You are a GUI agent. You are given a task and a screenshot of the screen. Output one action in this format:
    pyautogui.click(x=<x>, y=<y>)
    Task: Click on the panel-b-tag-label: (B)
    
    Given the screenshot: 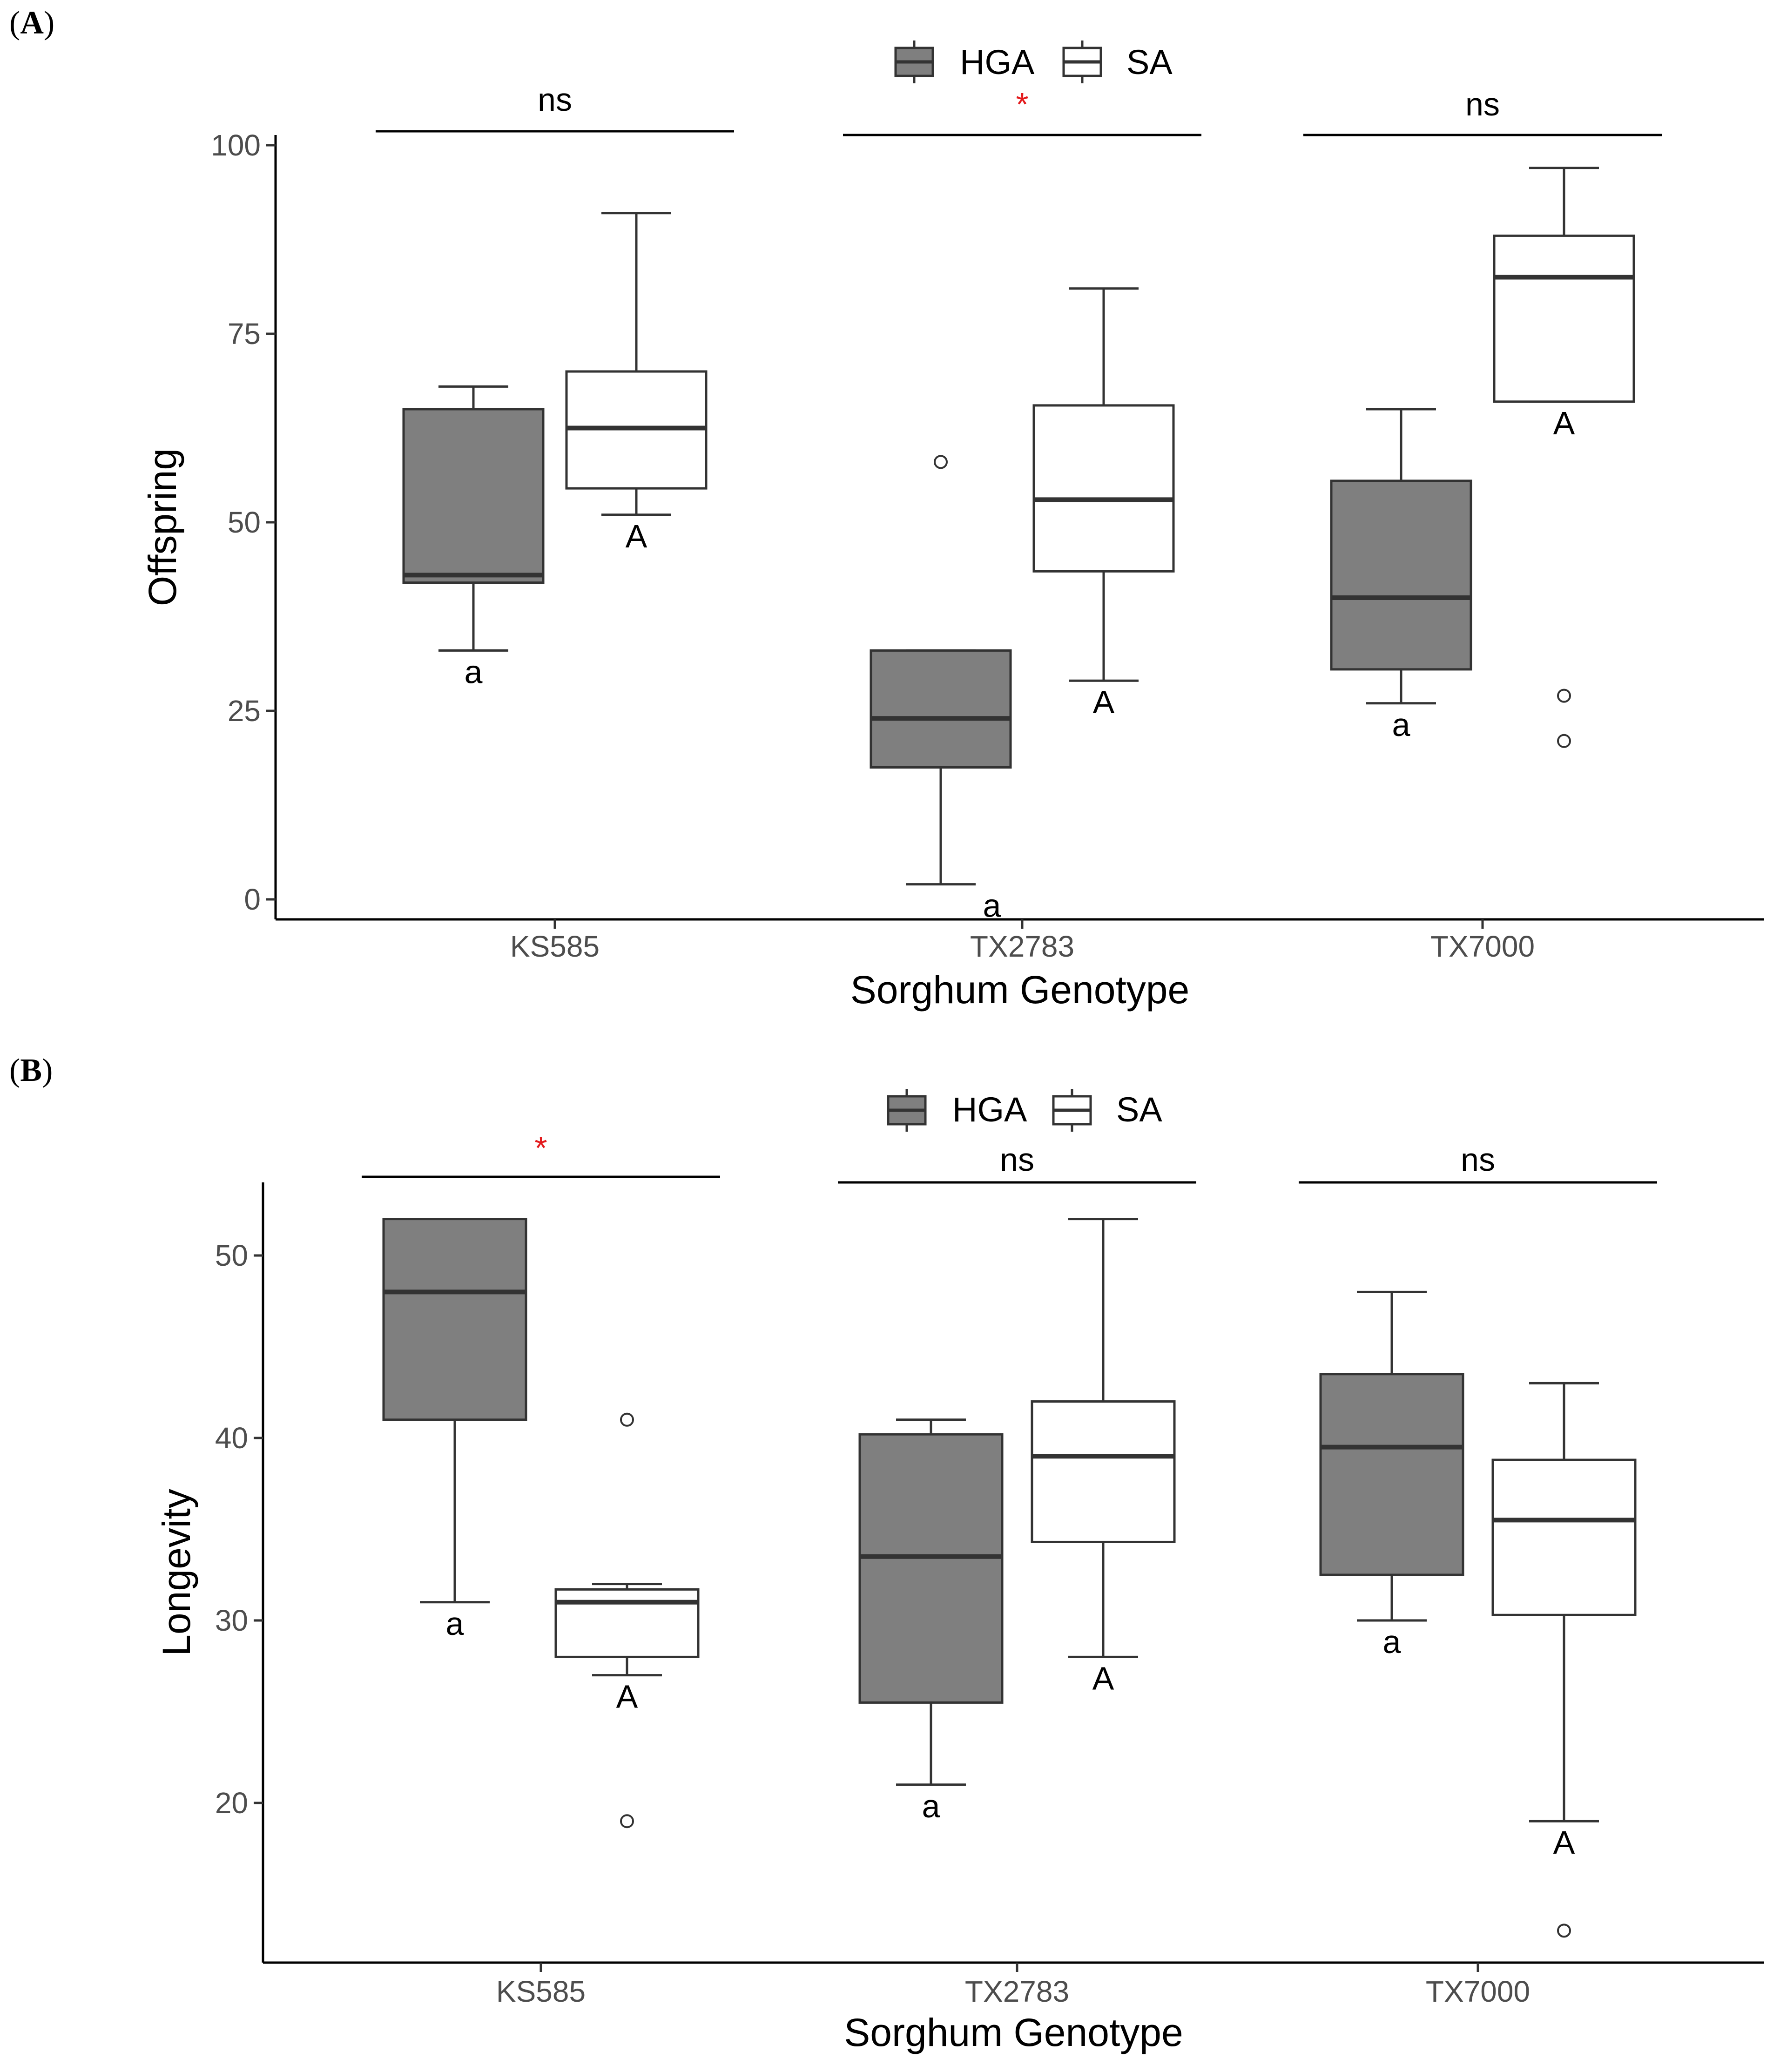 What is the action you would take?
    pyautogui.click(x=31, y=1070)
    